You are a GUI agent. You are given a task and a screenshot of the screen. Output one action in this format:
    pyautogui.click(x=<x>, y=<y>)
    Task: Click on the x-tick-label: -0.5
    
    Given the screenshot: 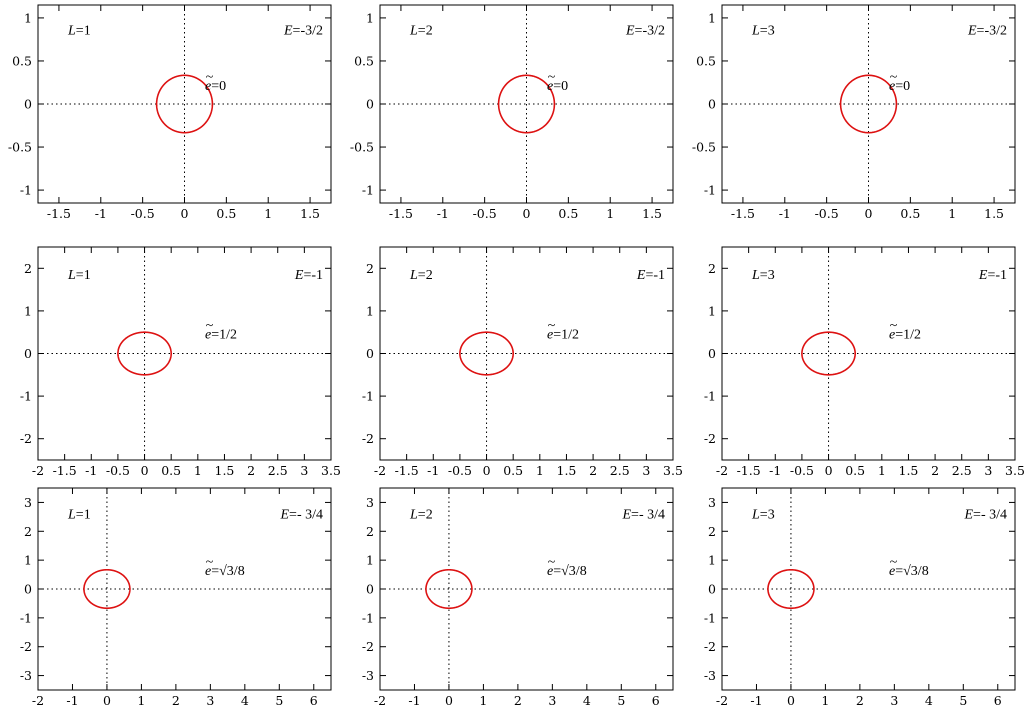 What is the action you would take?
    pyautogui.click(x=460, y=470)
    